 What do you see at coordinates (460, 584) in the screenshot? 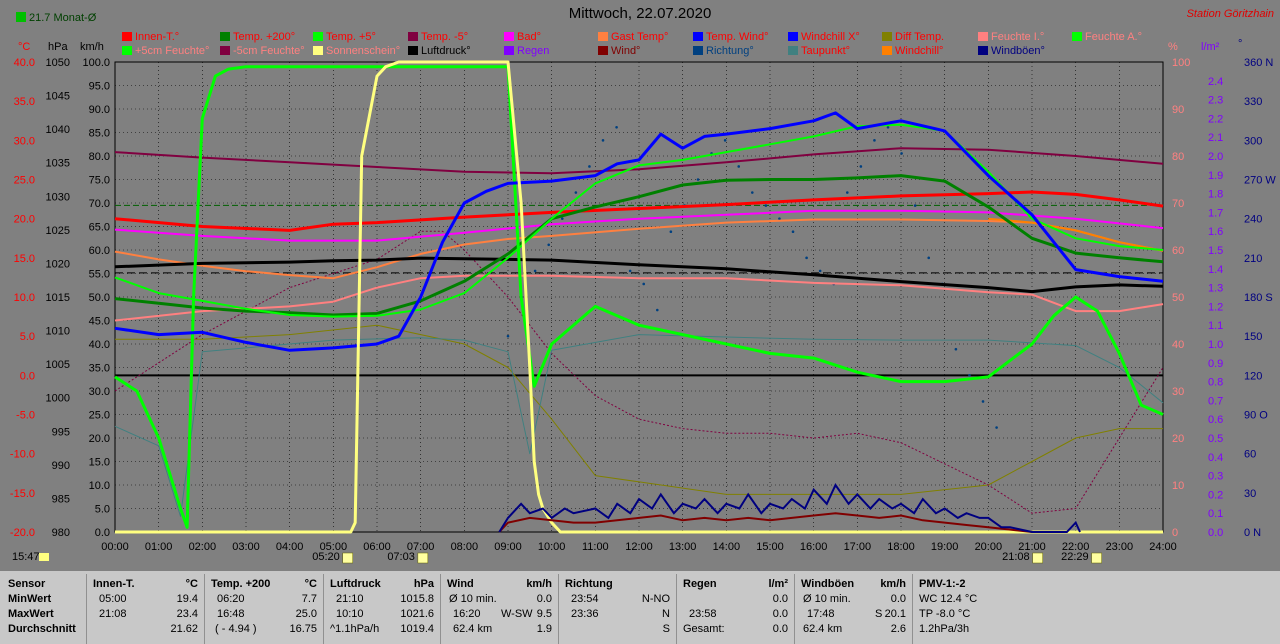
I see `stats-wind-title: Wind` at bounding box center [460, 584].